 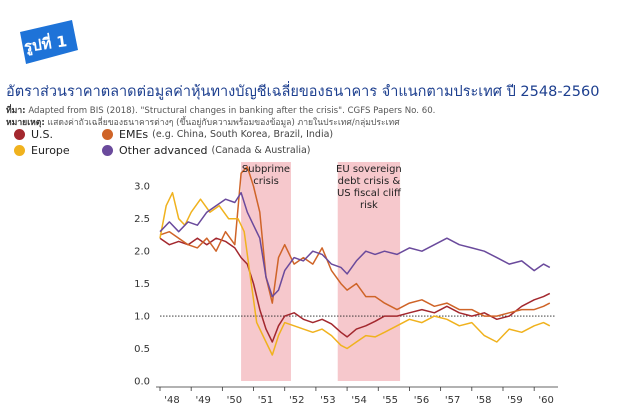 What do you see at coordinates (142, 317) in the screenshot?
I see `y-tick-label: 1.0` at bounding box center [142, 317].